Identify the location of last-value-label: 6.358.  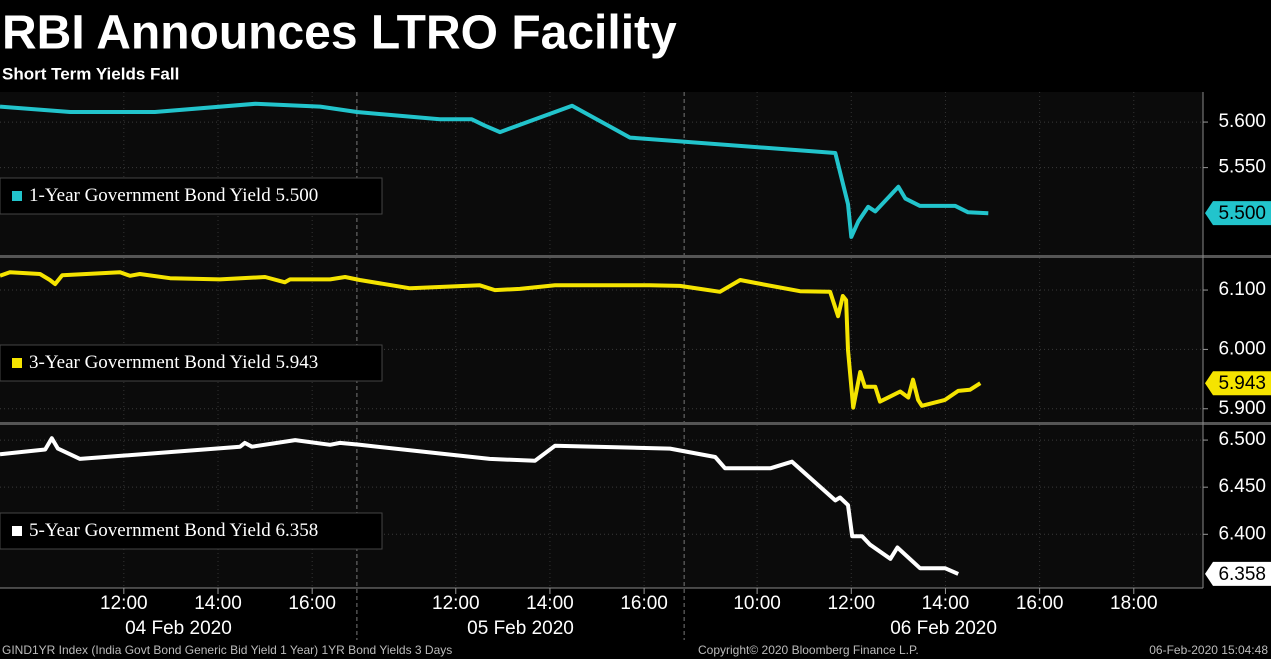
(1242, 574).